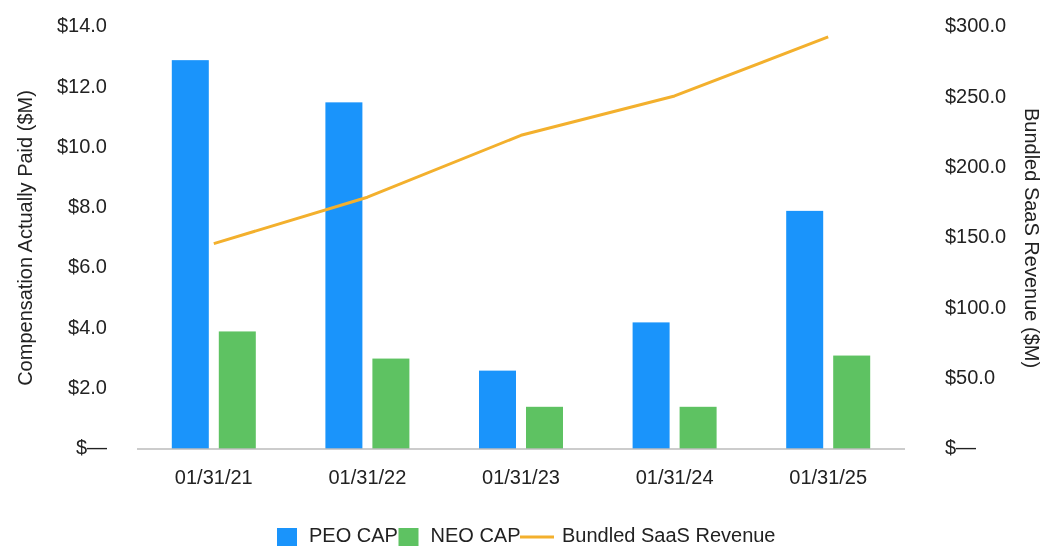  I want to click on y2-tick-label: $150.0, so click(976, 236).